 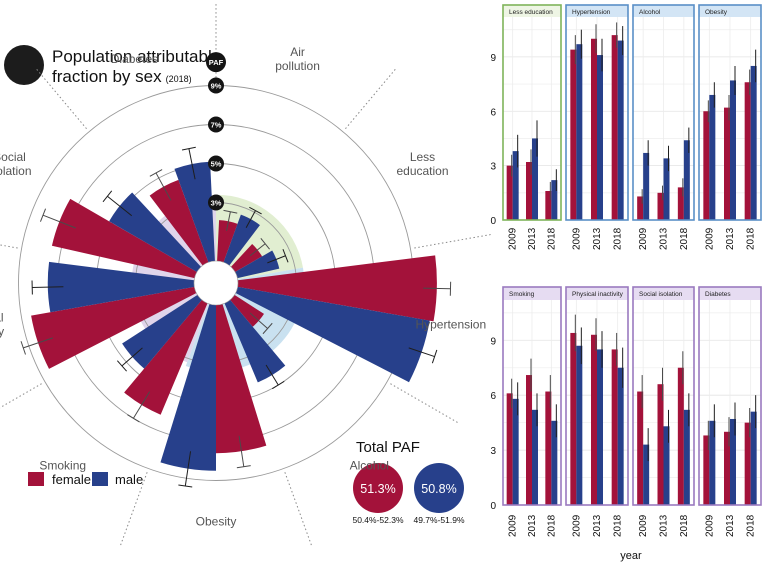 What do you see at coordinates (278, 384) in the screenshot?
I see `err-cap-male-alcohol` at bounding box center [278, 384].